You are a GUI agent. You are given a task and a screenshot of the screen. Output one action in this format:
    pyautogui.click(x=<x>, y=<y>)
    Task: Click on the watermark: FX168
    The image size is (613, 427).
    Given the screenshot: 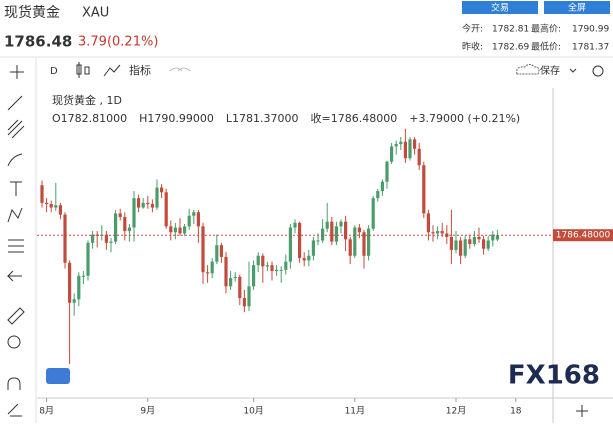 What is the action you would take?
    pyautogui.click(x=554, y=376)
    